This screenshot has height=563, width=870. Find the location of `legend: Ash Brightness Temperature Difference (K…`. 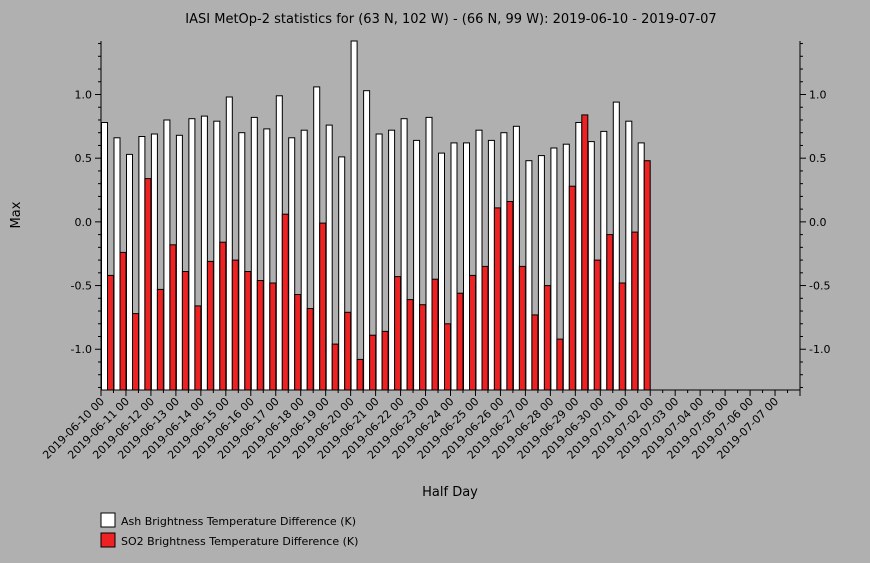

legend: Ash Brightness Temperature Difference (K… is located at coordinates (229, 530).